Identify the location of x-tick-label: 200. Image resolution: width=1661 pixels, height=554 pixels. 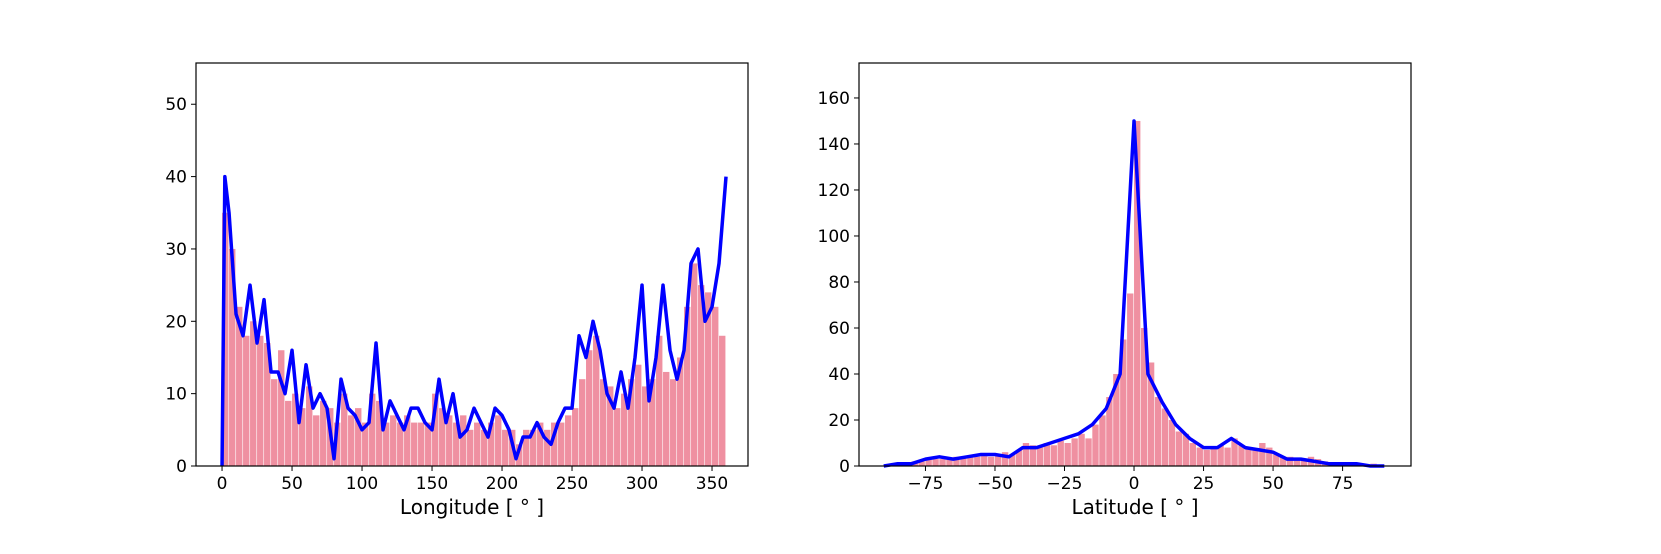
(502, 484).